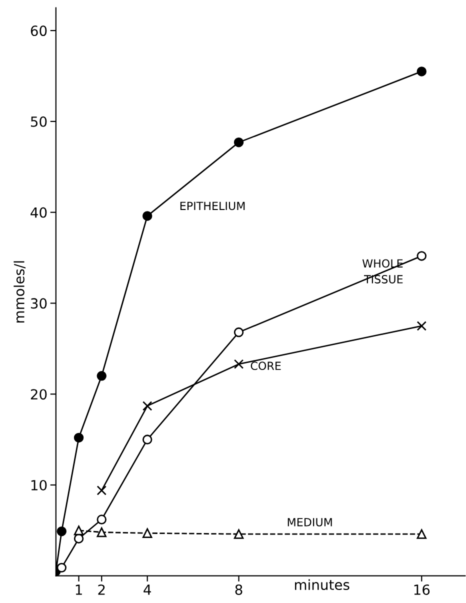 This screenshot has width=466, height=603. Describe the element at coordinates (322, 584) in the screenshot. I see `x-axis-title: minutes` at that location.